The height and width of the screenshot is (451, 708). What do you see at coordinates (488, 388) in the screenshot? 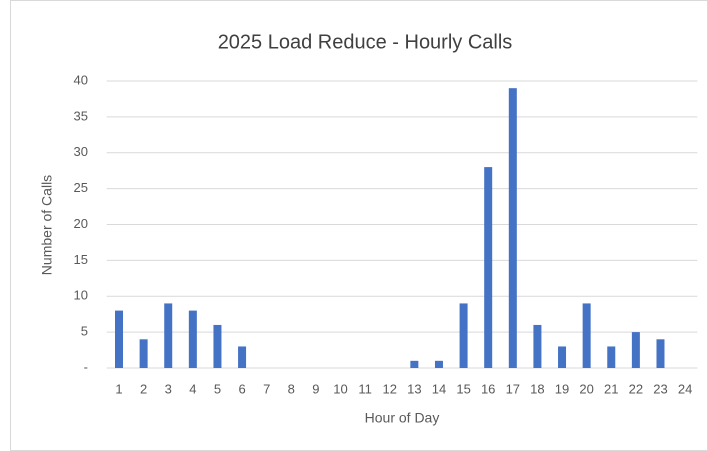
I see `x-tick-label: 16` at bounding box center [488, 388].